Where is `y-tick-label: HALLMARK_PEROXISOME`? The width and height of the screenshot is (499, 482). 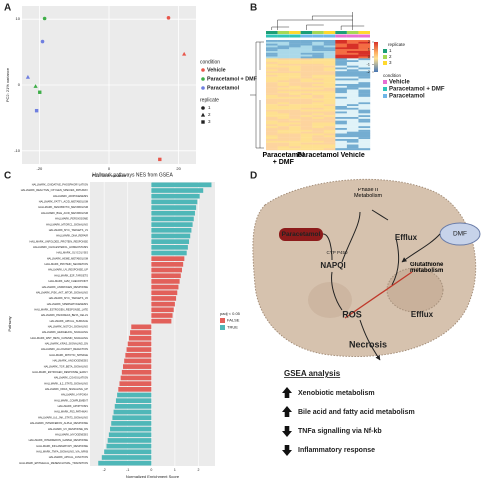
y-tick-label: HALLMARK_PEROXISOME is located at coordinates (71, 219).